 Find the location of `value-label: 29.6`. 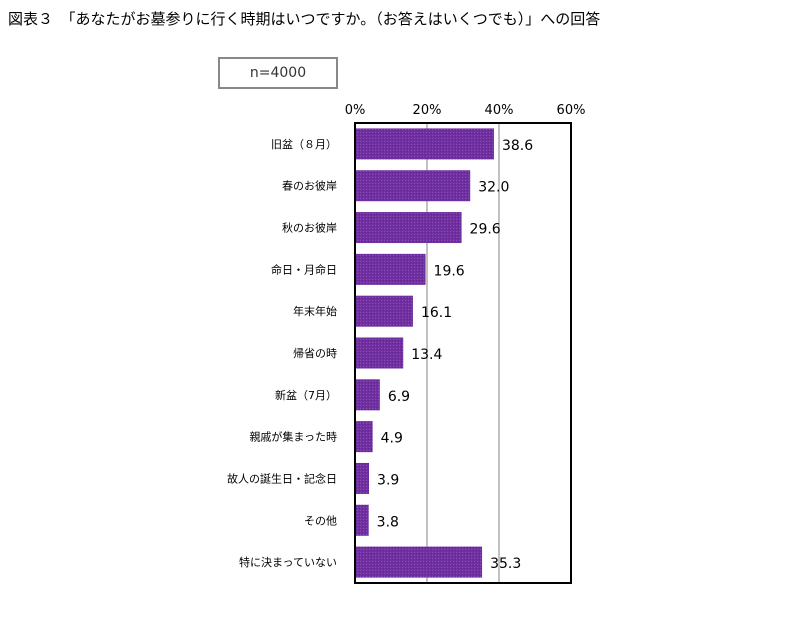

value-label: 29.6 is located at coordinates (485, 230).